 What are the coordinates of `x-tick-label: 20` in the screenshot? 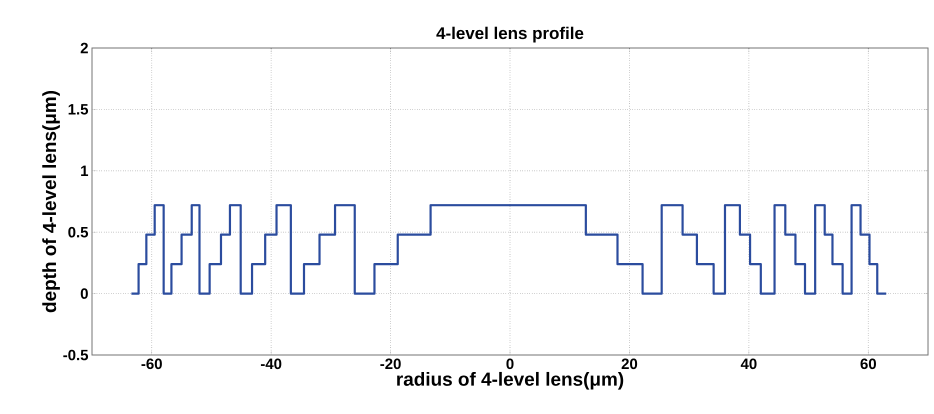 It's located at (630, 364).